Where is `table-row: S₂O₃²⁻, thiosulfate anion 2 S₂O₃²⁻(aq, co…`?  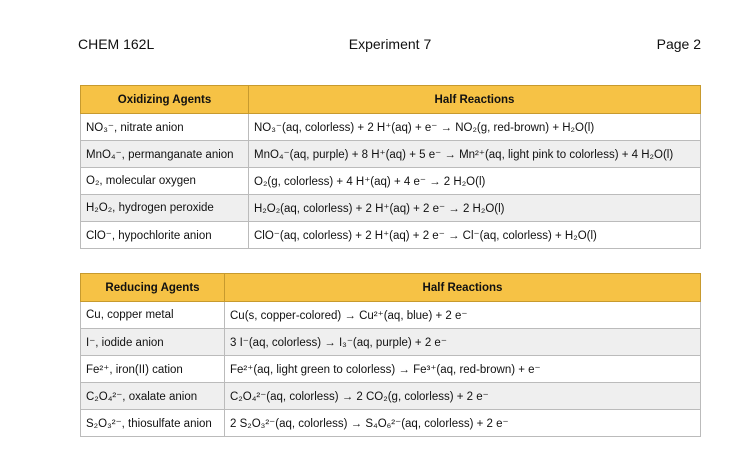
table-row: S₂O₃²⁻, thiosulfate anion 2 S₂O₃²⁻(aq, co… is located at coordinates (390, 423).